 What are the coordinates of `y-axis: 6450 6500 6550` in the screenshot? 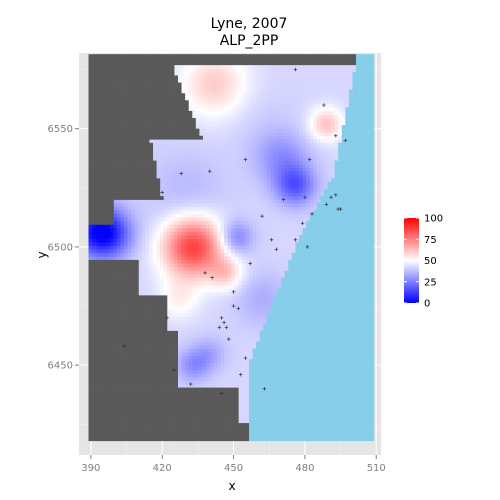 It's located at (63, 248).